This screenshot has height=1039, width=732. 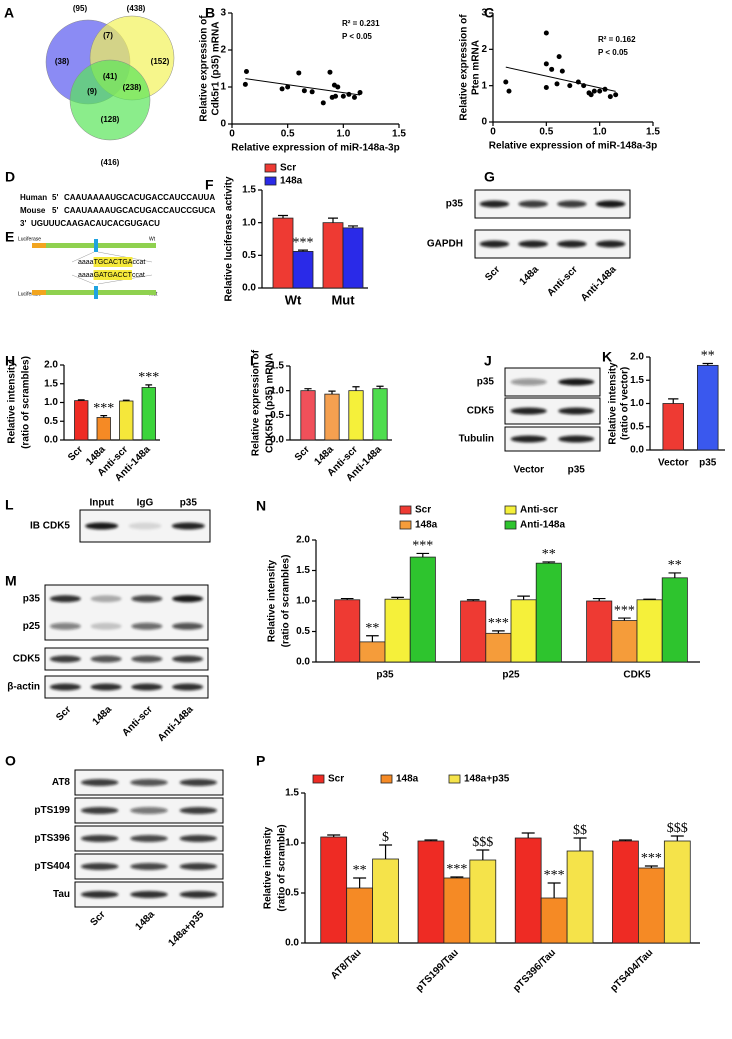 What do you see at coordinates (51, 421) in the screenshot?
I see `y-tick-label: 0.5` at bounding box center [51, 421].